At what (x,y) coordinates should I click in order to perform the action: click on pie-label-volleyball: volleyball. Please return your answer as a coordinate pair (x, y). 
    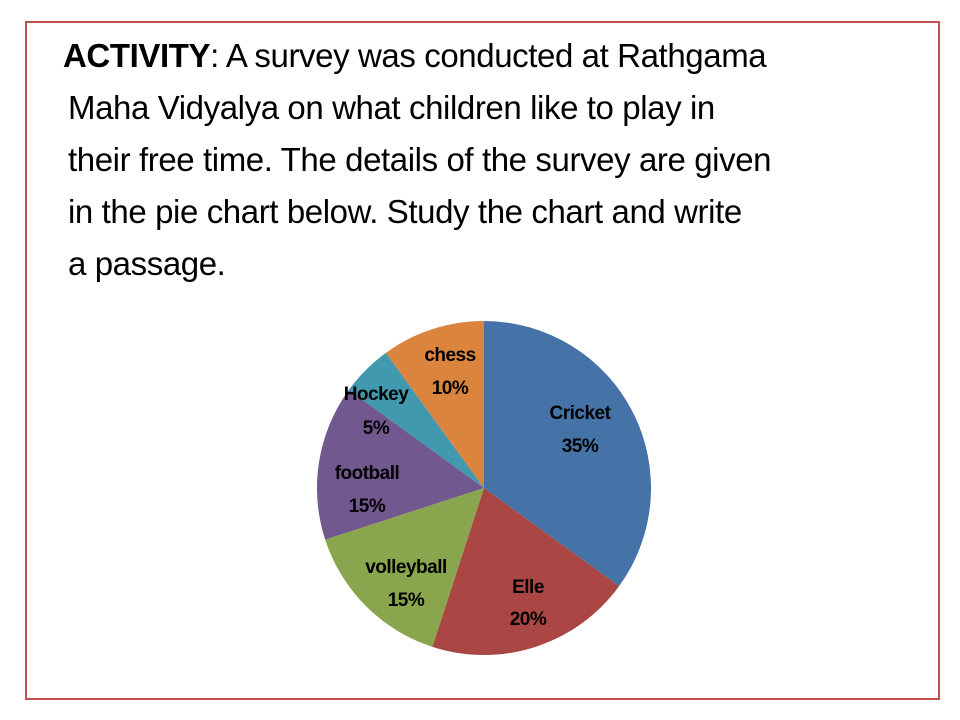
    Looking at the image, I should click on (406, 567).